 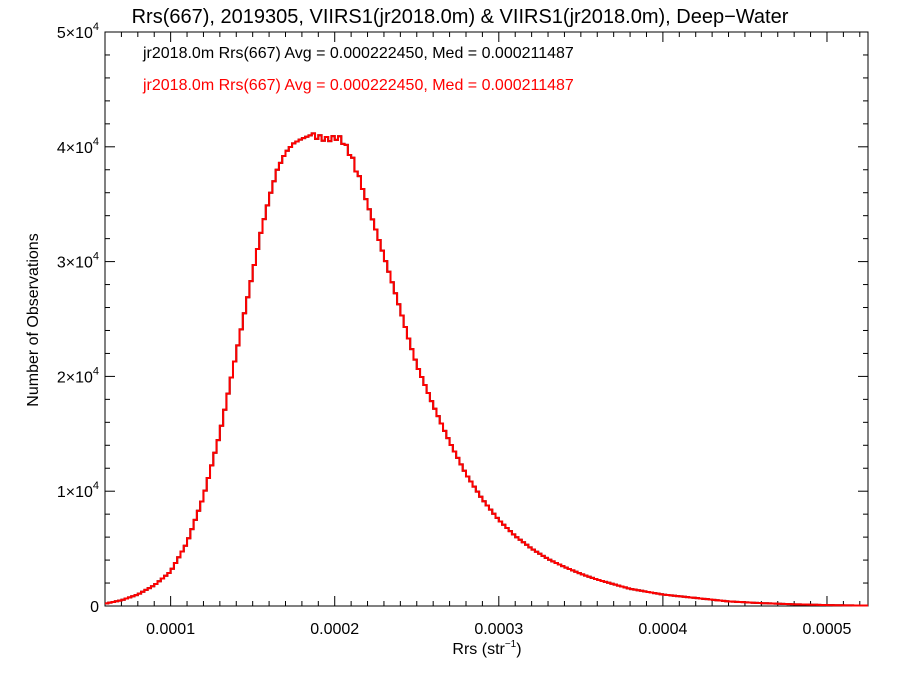 I want to click on y-tick-mantissa-4: 4×10, so click(x=75, y=148).